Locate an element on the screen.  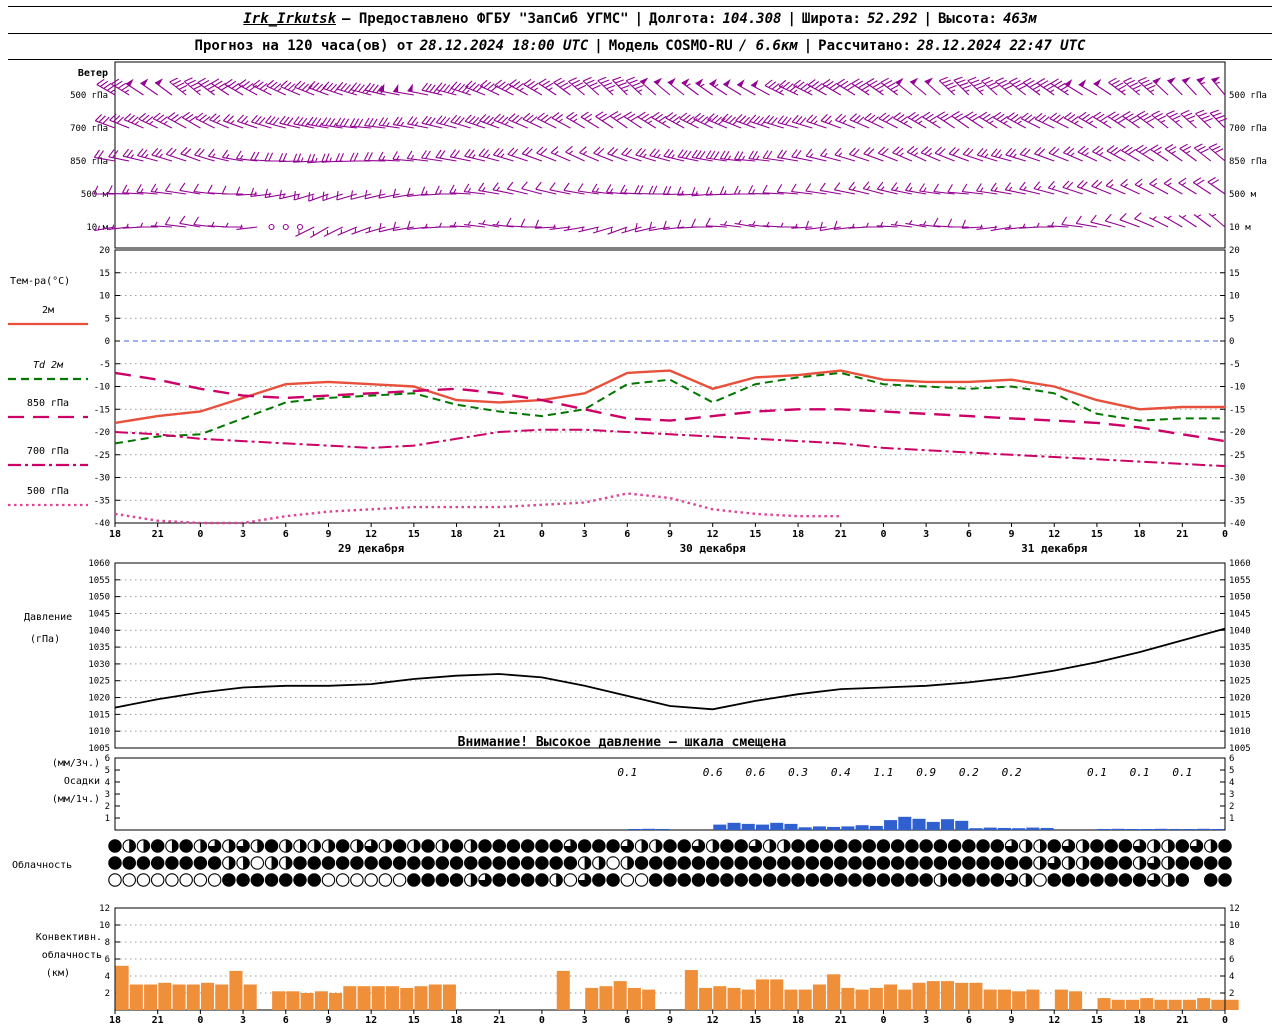
svg-text: 1015 is located at coordinates (99, 715).